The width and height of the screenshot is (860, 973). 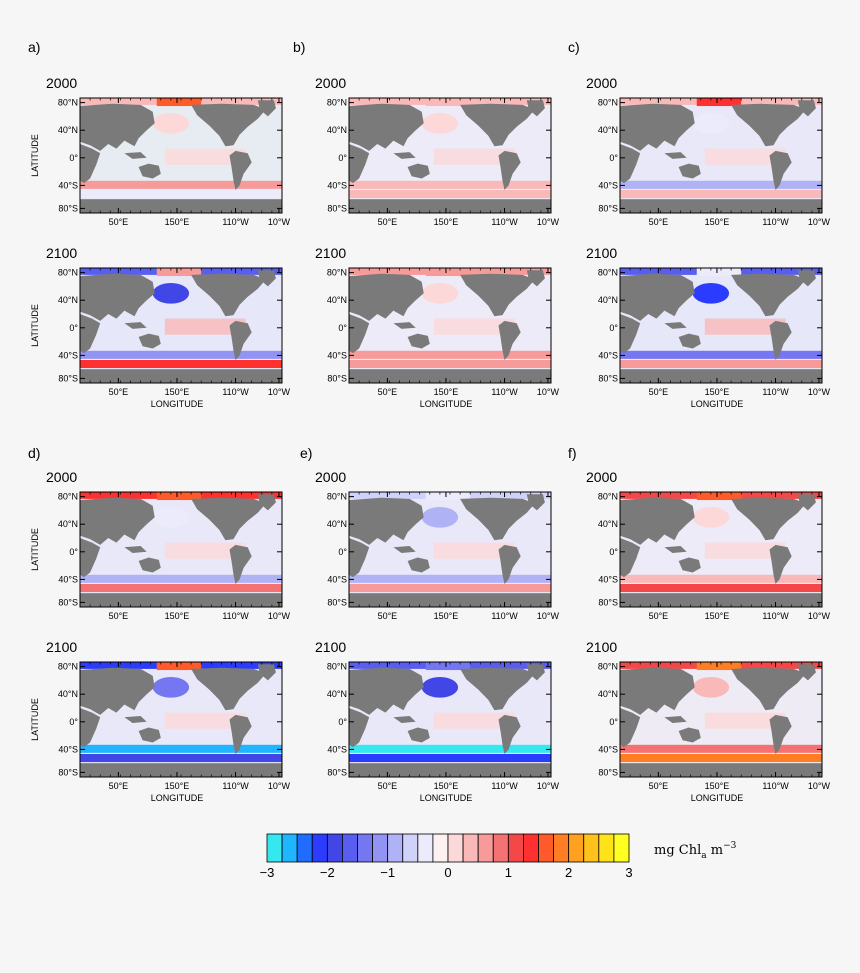 What do you see at coordinates (327, 872) in the screenshot?
I see `colorbar-tick-label: −2` at bounding box center [327, 872].